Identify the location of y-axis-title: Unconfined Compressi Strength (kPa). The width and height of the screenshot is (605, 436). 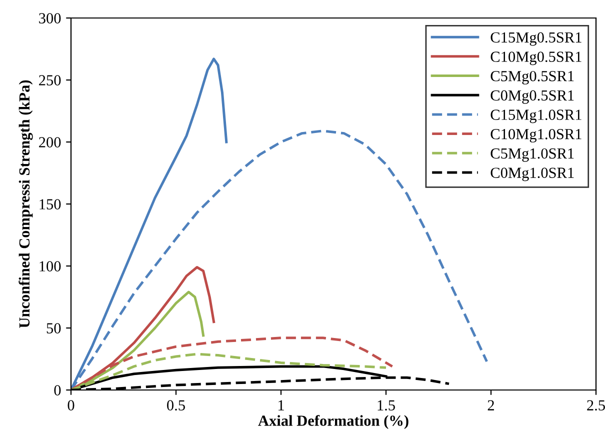
(25, 204).